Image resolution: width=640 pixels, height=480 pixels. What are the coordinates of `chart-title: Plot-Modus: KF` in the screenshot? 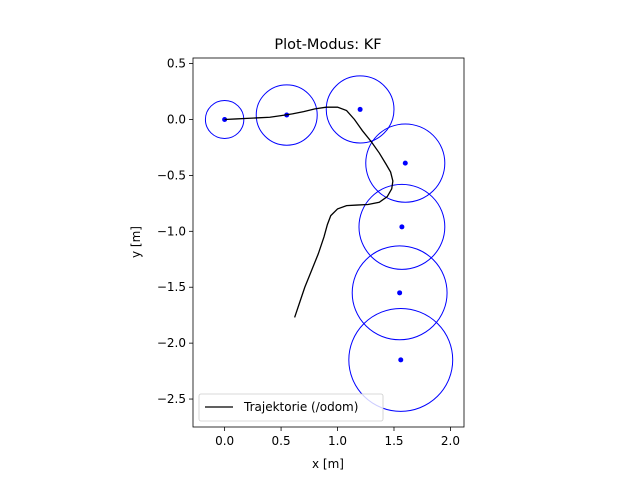 It's located at (327, 45).